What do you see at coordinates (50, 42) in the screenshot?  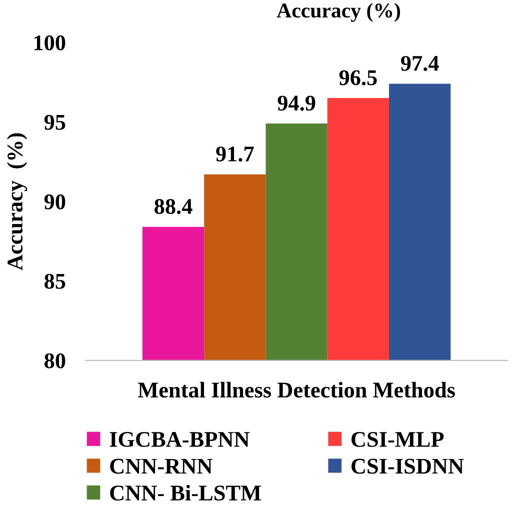 I see `y-tick-label: 100` at bounding box center [50, 42].